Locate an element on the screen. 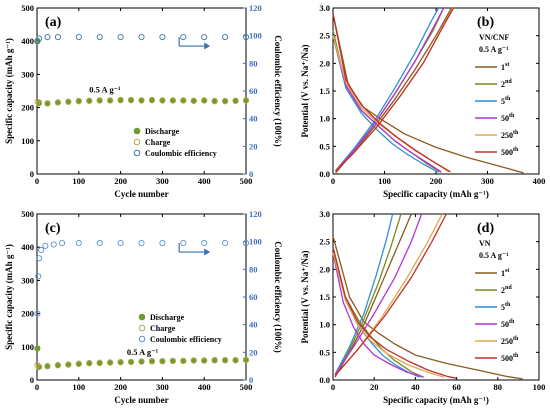 The height and width of the screenshot is (419, 550). y-tick-label: 0 is located at coordinates (32, 380).